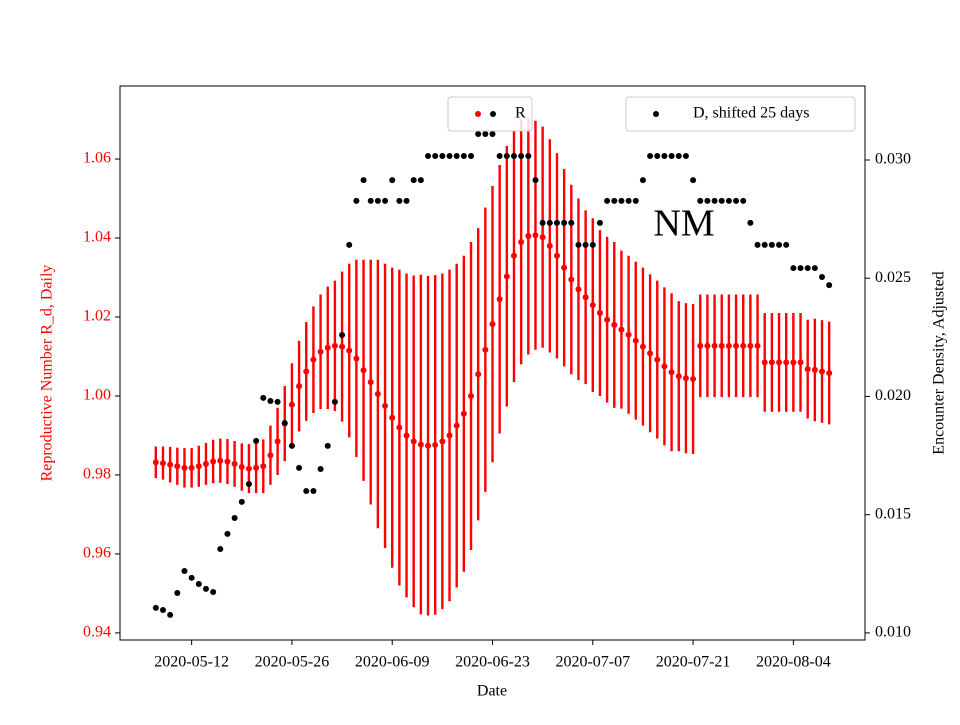 The height and width of the screenshot is (725, 960). I want to click on x-tick-label: 2020-05-12, so click(191, 662).